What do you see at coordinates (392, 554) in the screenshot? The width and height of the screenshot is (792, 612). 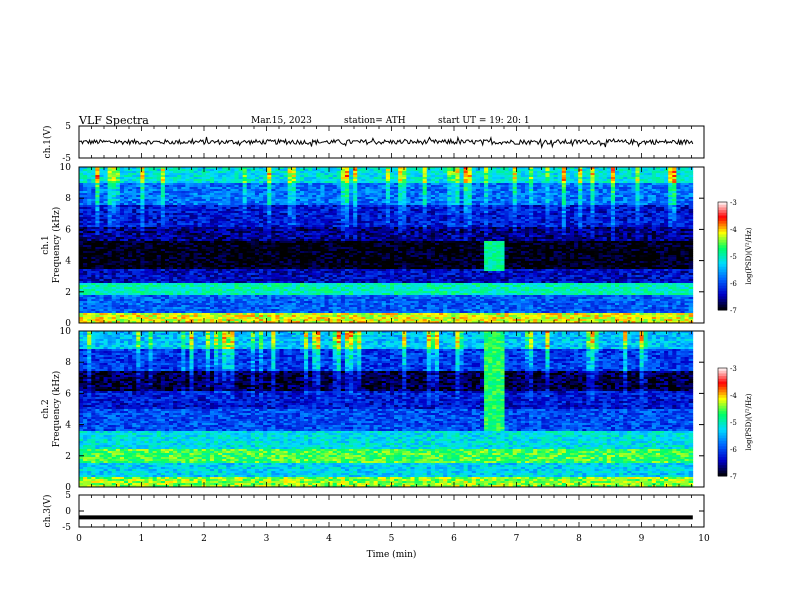 I see `x-axis-label: Time (min)` at bounding box center [392, 554].